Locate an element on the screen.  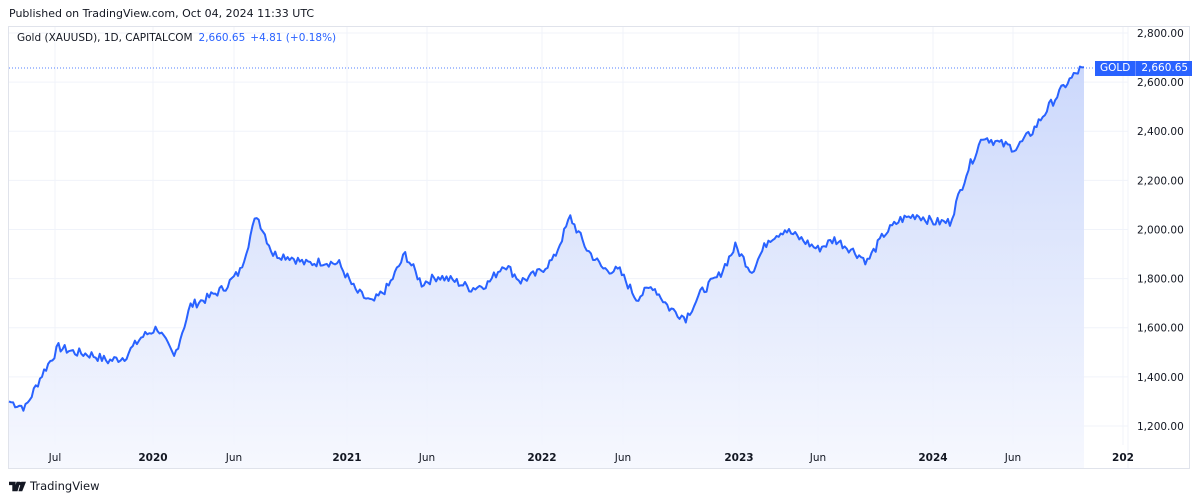
price-axis-label: 2,800.00 is located at coordinates (1160, 34).